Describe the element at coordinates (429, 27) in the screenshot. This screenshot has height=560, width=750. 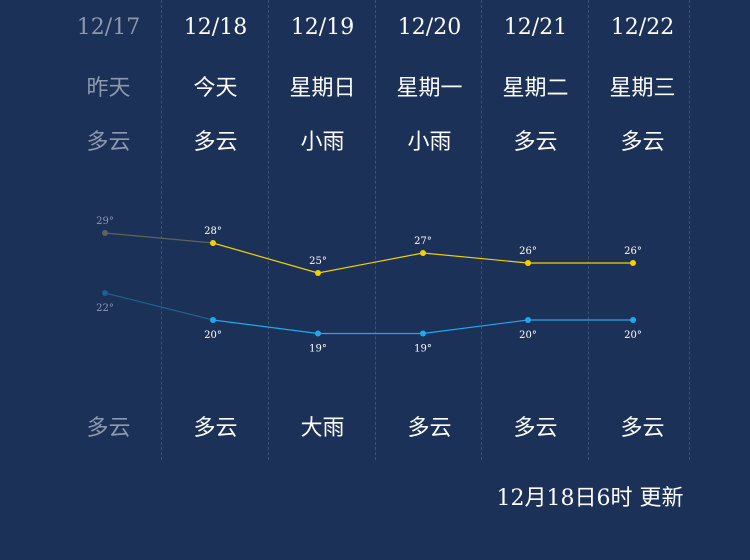
I see `forecast-date: 12/20` at that location.